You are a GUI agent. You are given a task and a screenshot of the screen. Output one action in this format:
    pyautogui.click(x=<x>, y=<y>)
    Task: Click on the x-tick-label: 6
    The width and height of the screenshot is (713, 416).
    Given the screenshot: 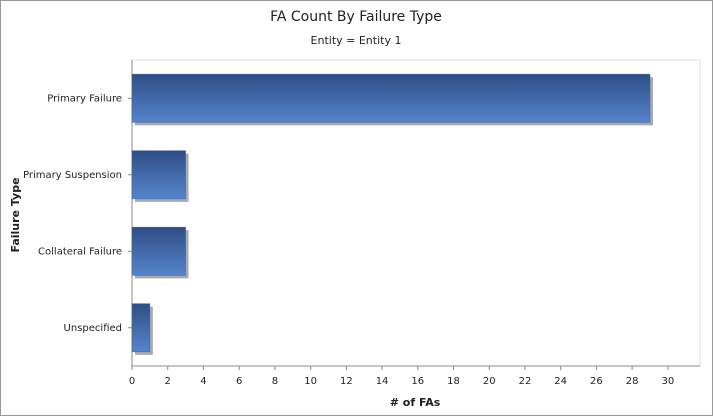 What is the action you would take?
    pyautogui.click(x=239, y=381)
    